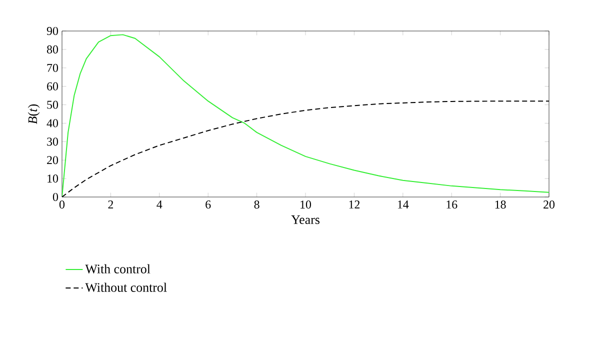 Image resolution: width=600 pixels, height=343 pixels. Describe the element at coordinates (305, 219) in the screenshot. I see `x-axis-title: Years` at that location.